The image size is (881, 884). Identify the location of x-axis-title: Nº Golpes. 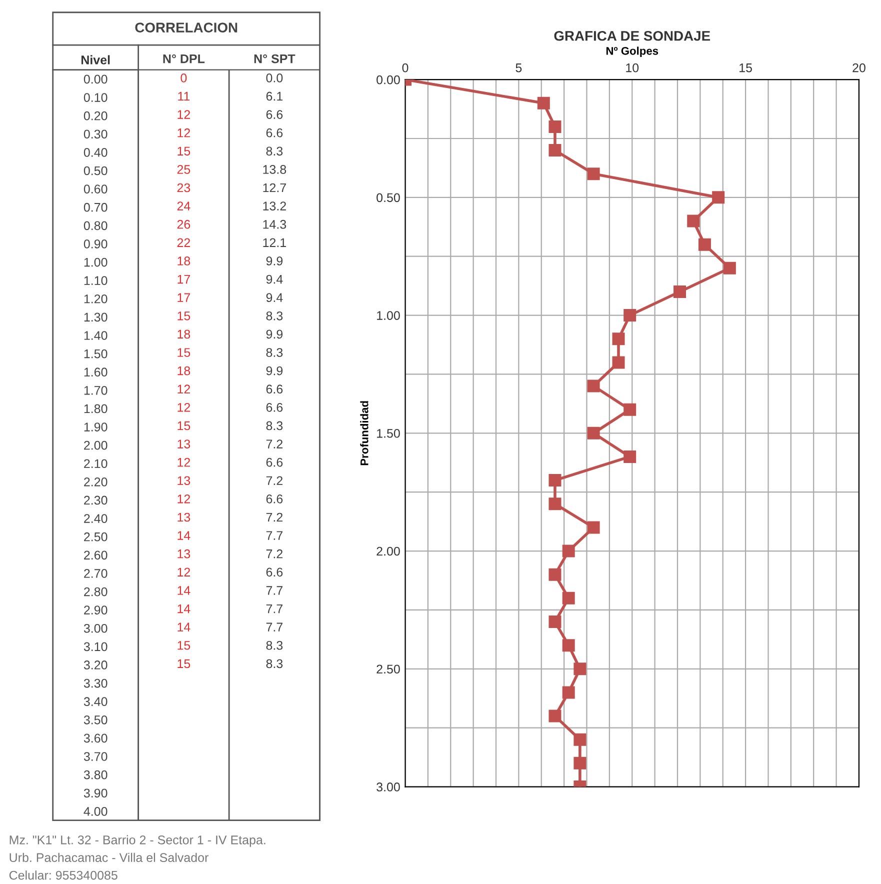
(632, 52).